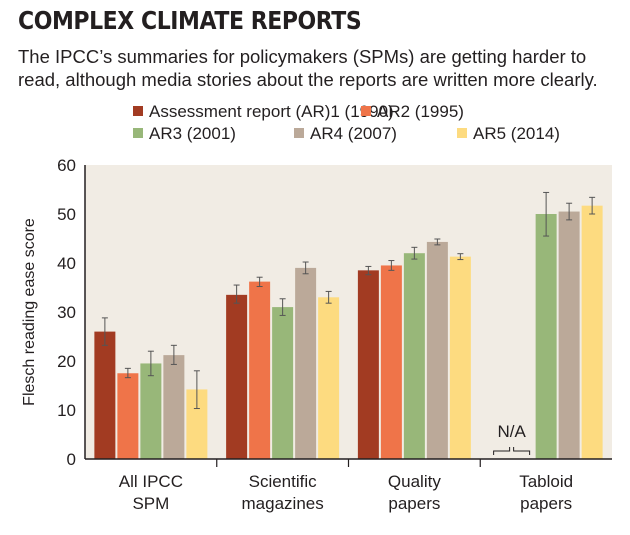  I want to click on legend-label: AR2 (1995), so click(420, 111).